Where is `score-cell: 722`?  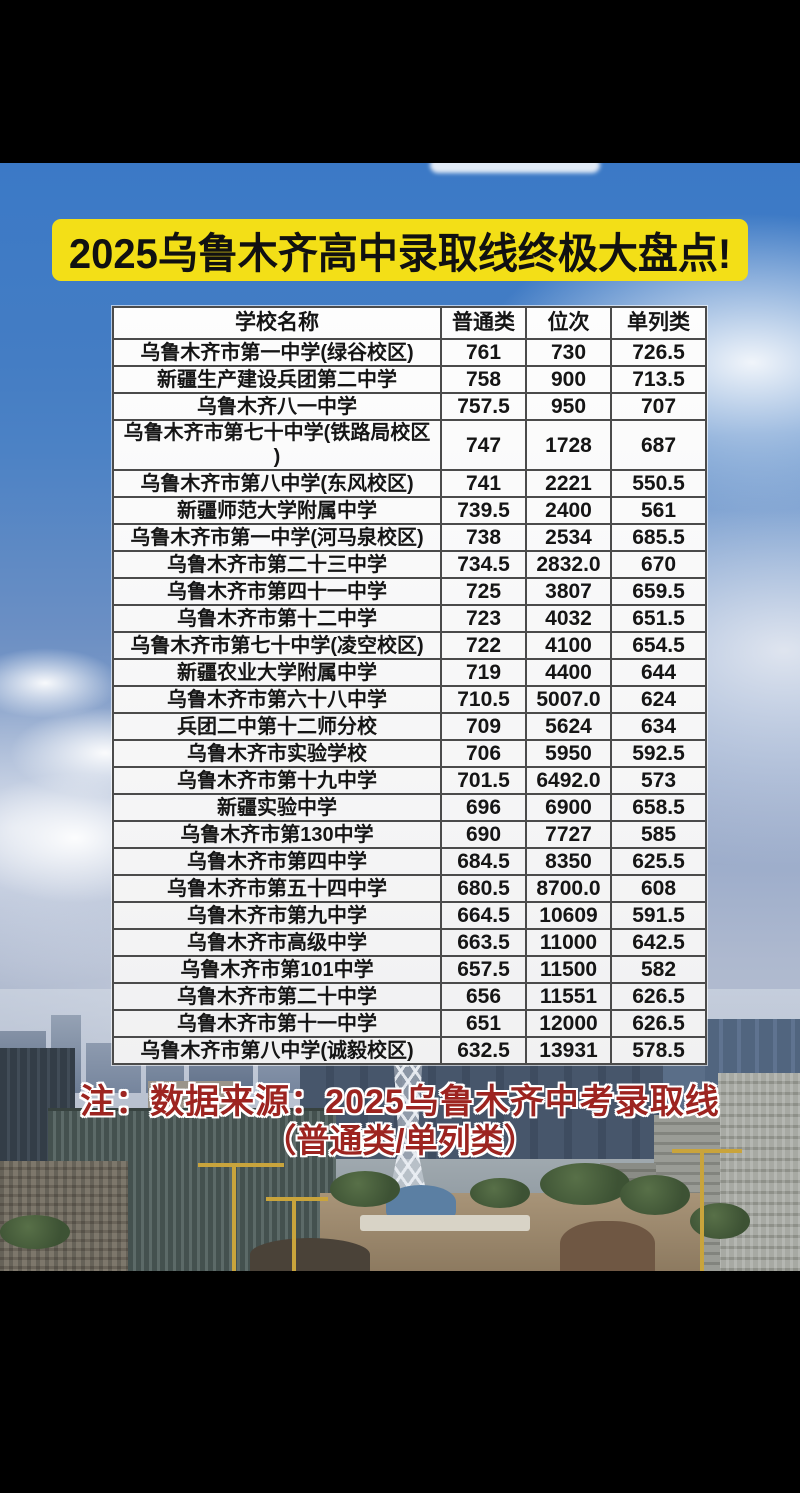
score-cell: 722 is located at coordinates (483, 645).